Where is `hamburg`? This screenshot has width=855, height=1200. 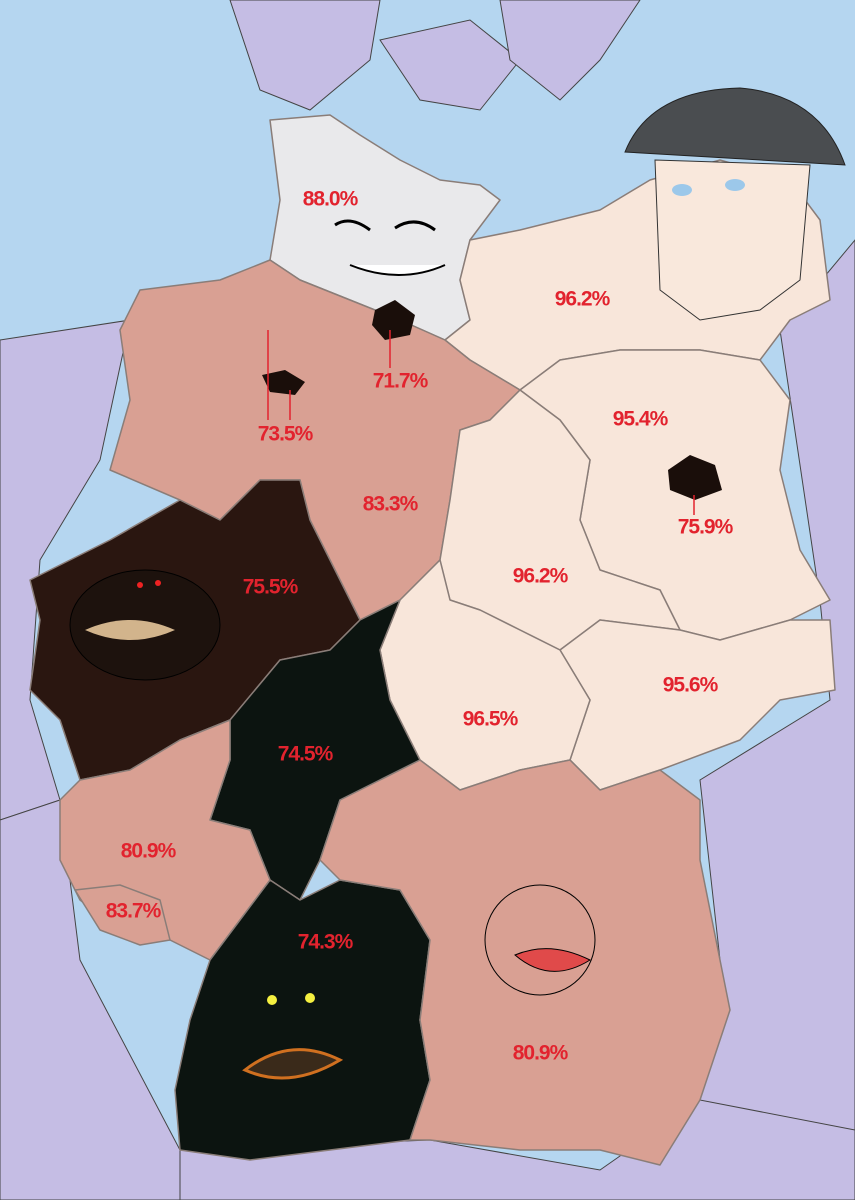 hamburg is located at coordinates (393, 320).